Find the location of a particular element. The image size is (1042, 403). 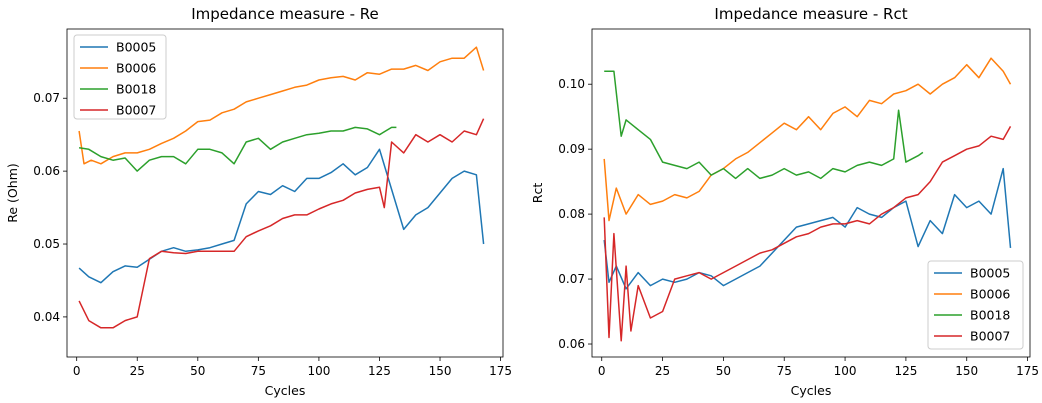

y-tick-label: 0.08 is located at coordinates (571, 214).